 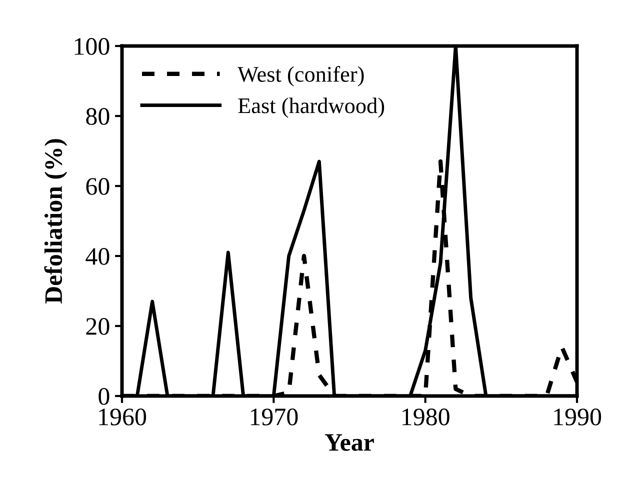 What do you see at coordinates (349, 442) in the screenshot?
I see `x-axis-title: Year` at bounding box center [349, 442].